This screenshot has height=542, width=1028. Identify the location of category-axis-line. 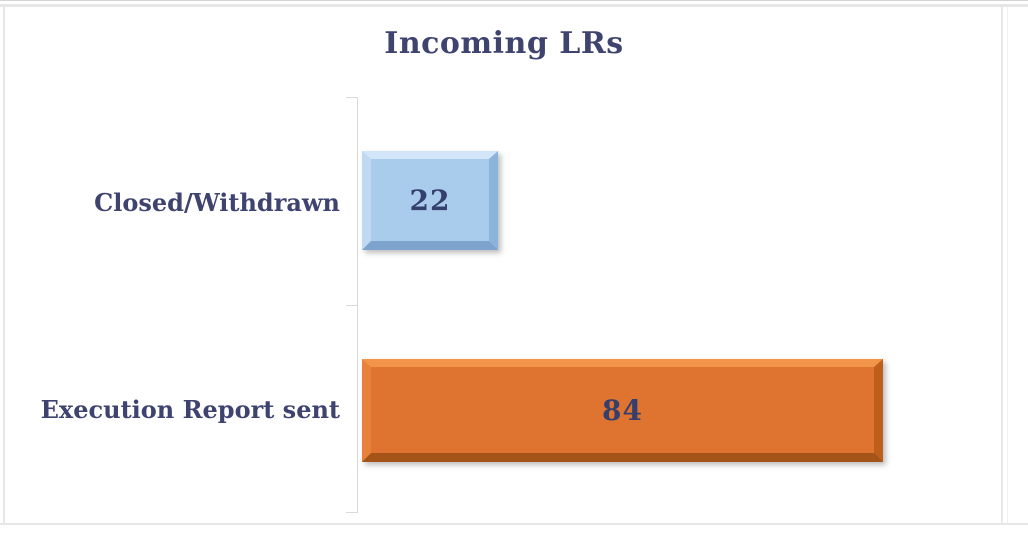
(357, 305).